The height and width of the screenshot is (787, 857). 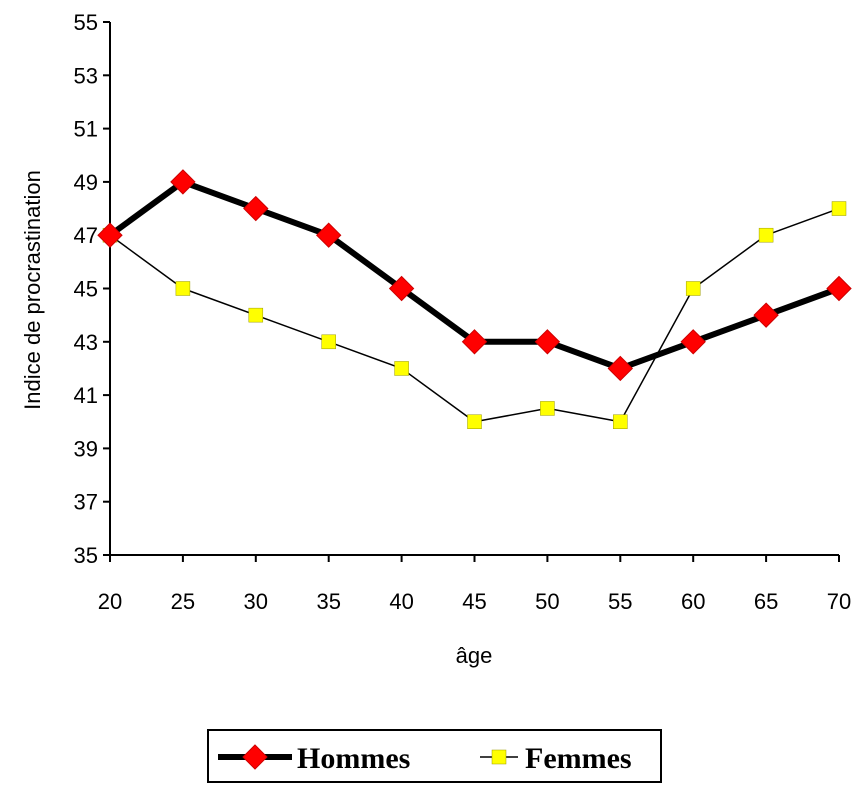 I want to click on y-tick-label: 39, so click(x=86, y=448).